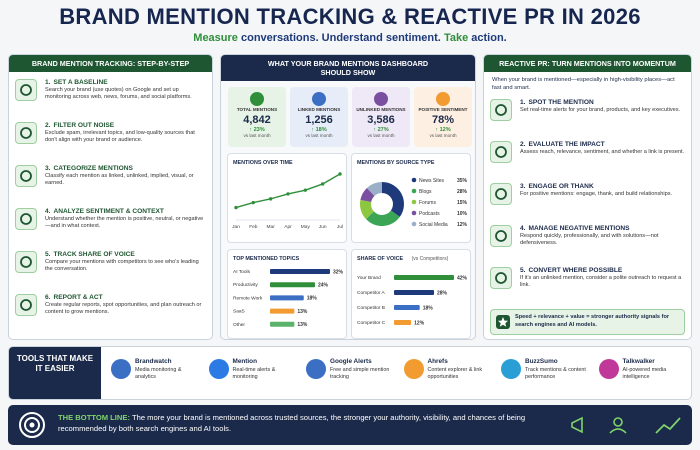  I want to click on tool: Mention Real-time alerts & monitoring, so click(253, 374).